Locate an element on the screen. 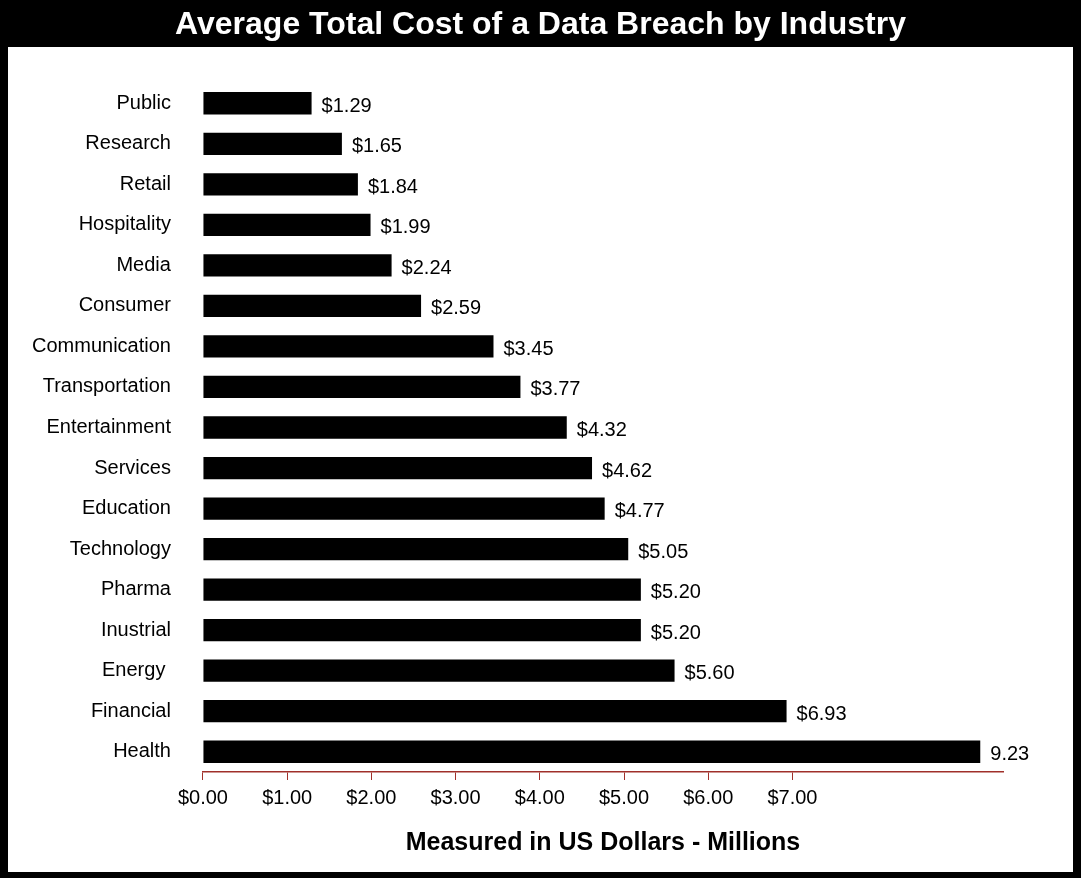 The height and width of the screenshot is (878, 1081). y-tick-label: Energy is located at coordinates (136, 669).